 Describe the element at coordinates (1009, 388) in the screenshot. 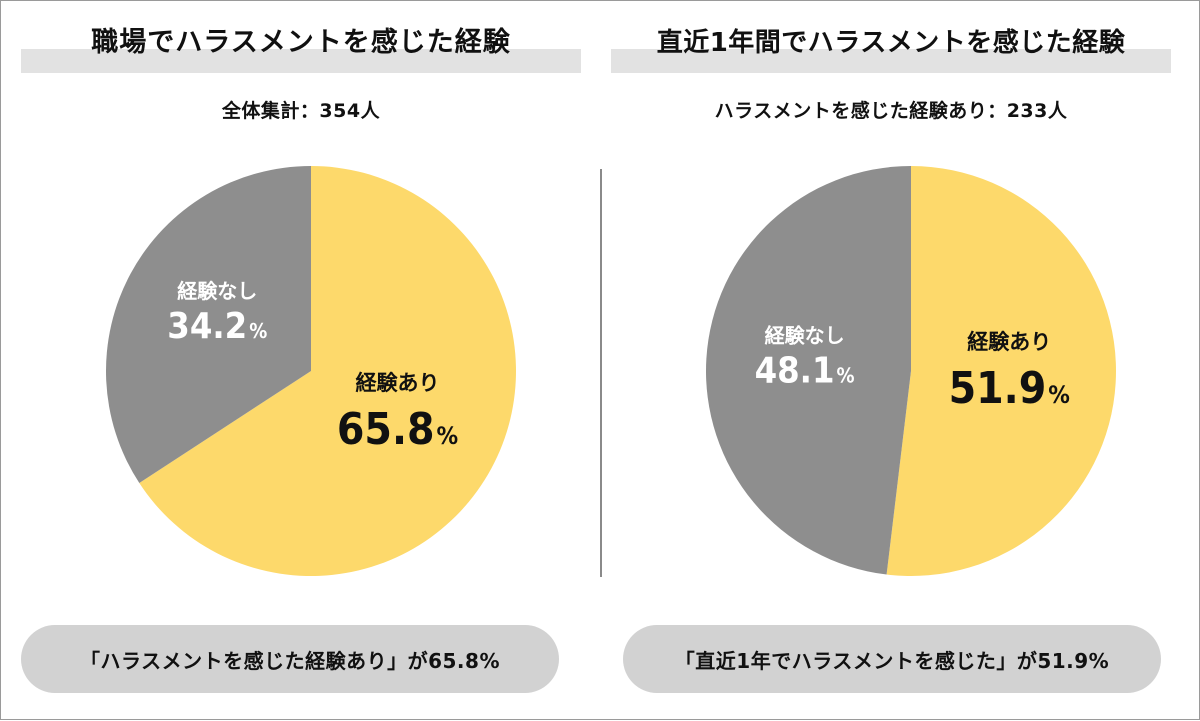

I see `pie-value-yes: 51.9%` at that location.